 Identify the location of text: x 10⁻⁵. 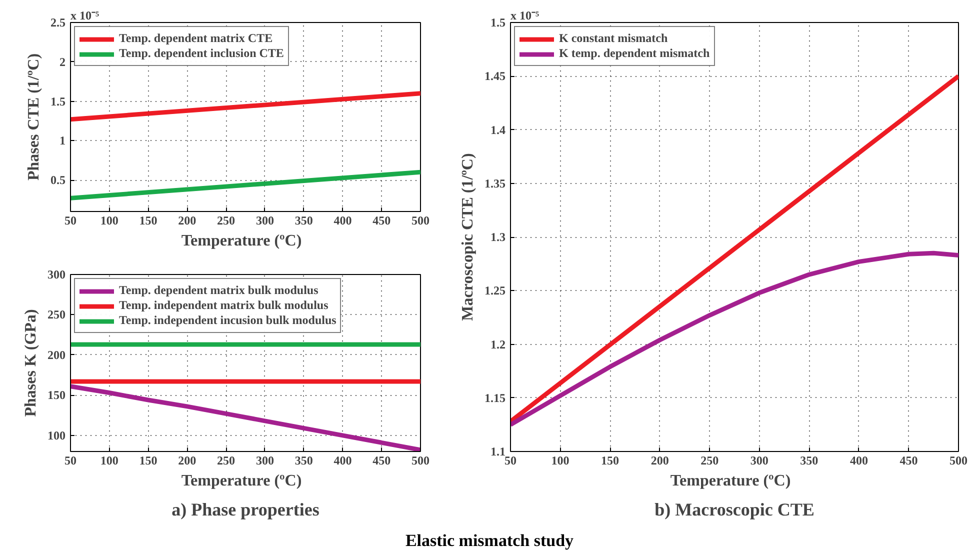
(525, 15).